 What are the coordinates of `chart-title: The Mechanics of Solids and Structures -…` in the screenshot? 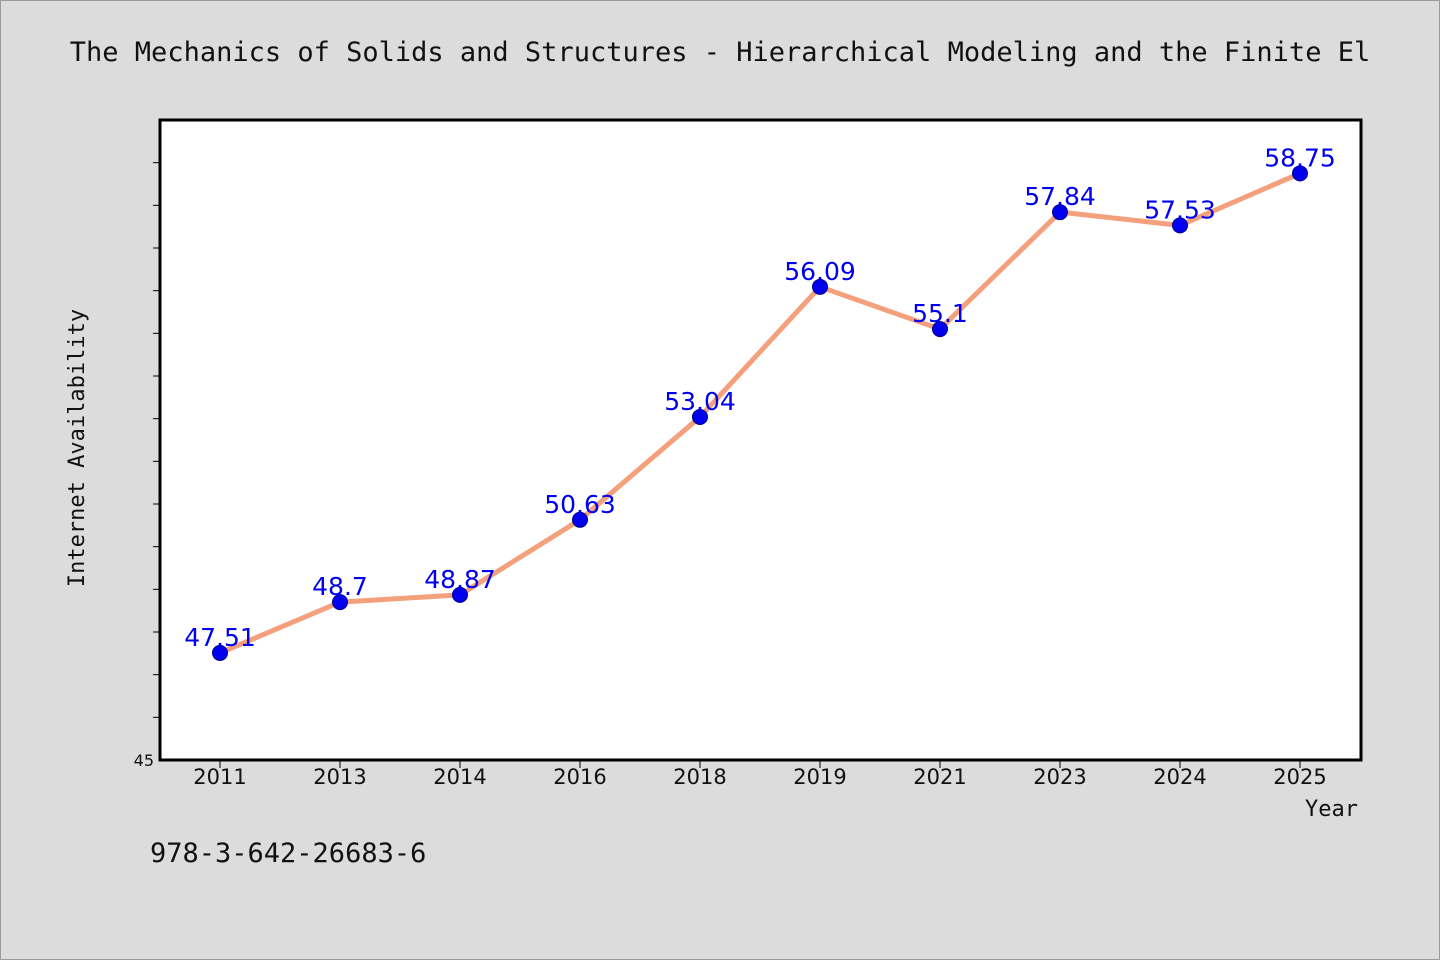 It's located at (720, 52).